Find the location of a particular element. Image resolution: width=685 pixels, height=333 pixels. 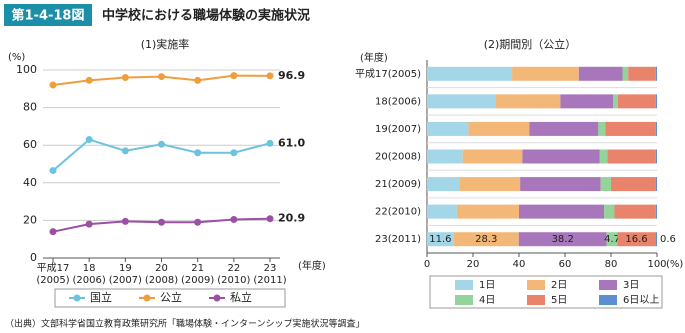

value-label: 16.6 is located at coordinates (636, 239).